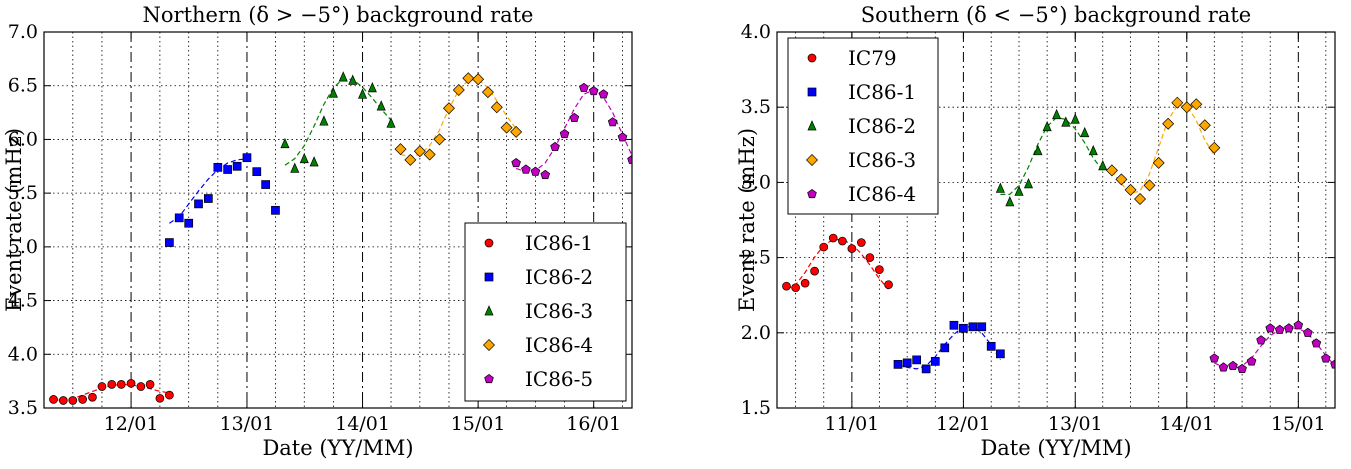 Image resolution: width=1351 pixels, height=469 pixels. Describe the element at coordinates (338, 15) in the screenshot. I see `chart-title: Northern (δ > −5°) background rate` at that location.